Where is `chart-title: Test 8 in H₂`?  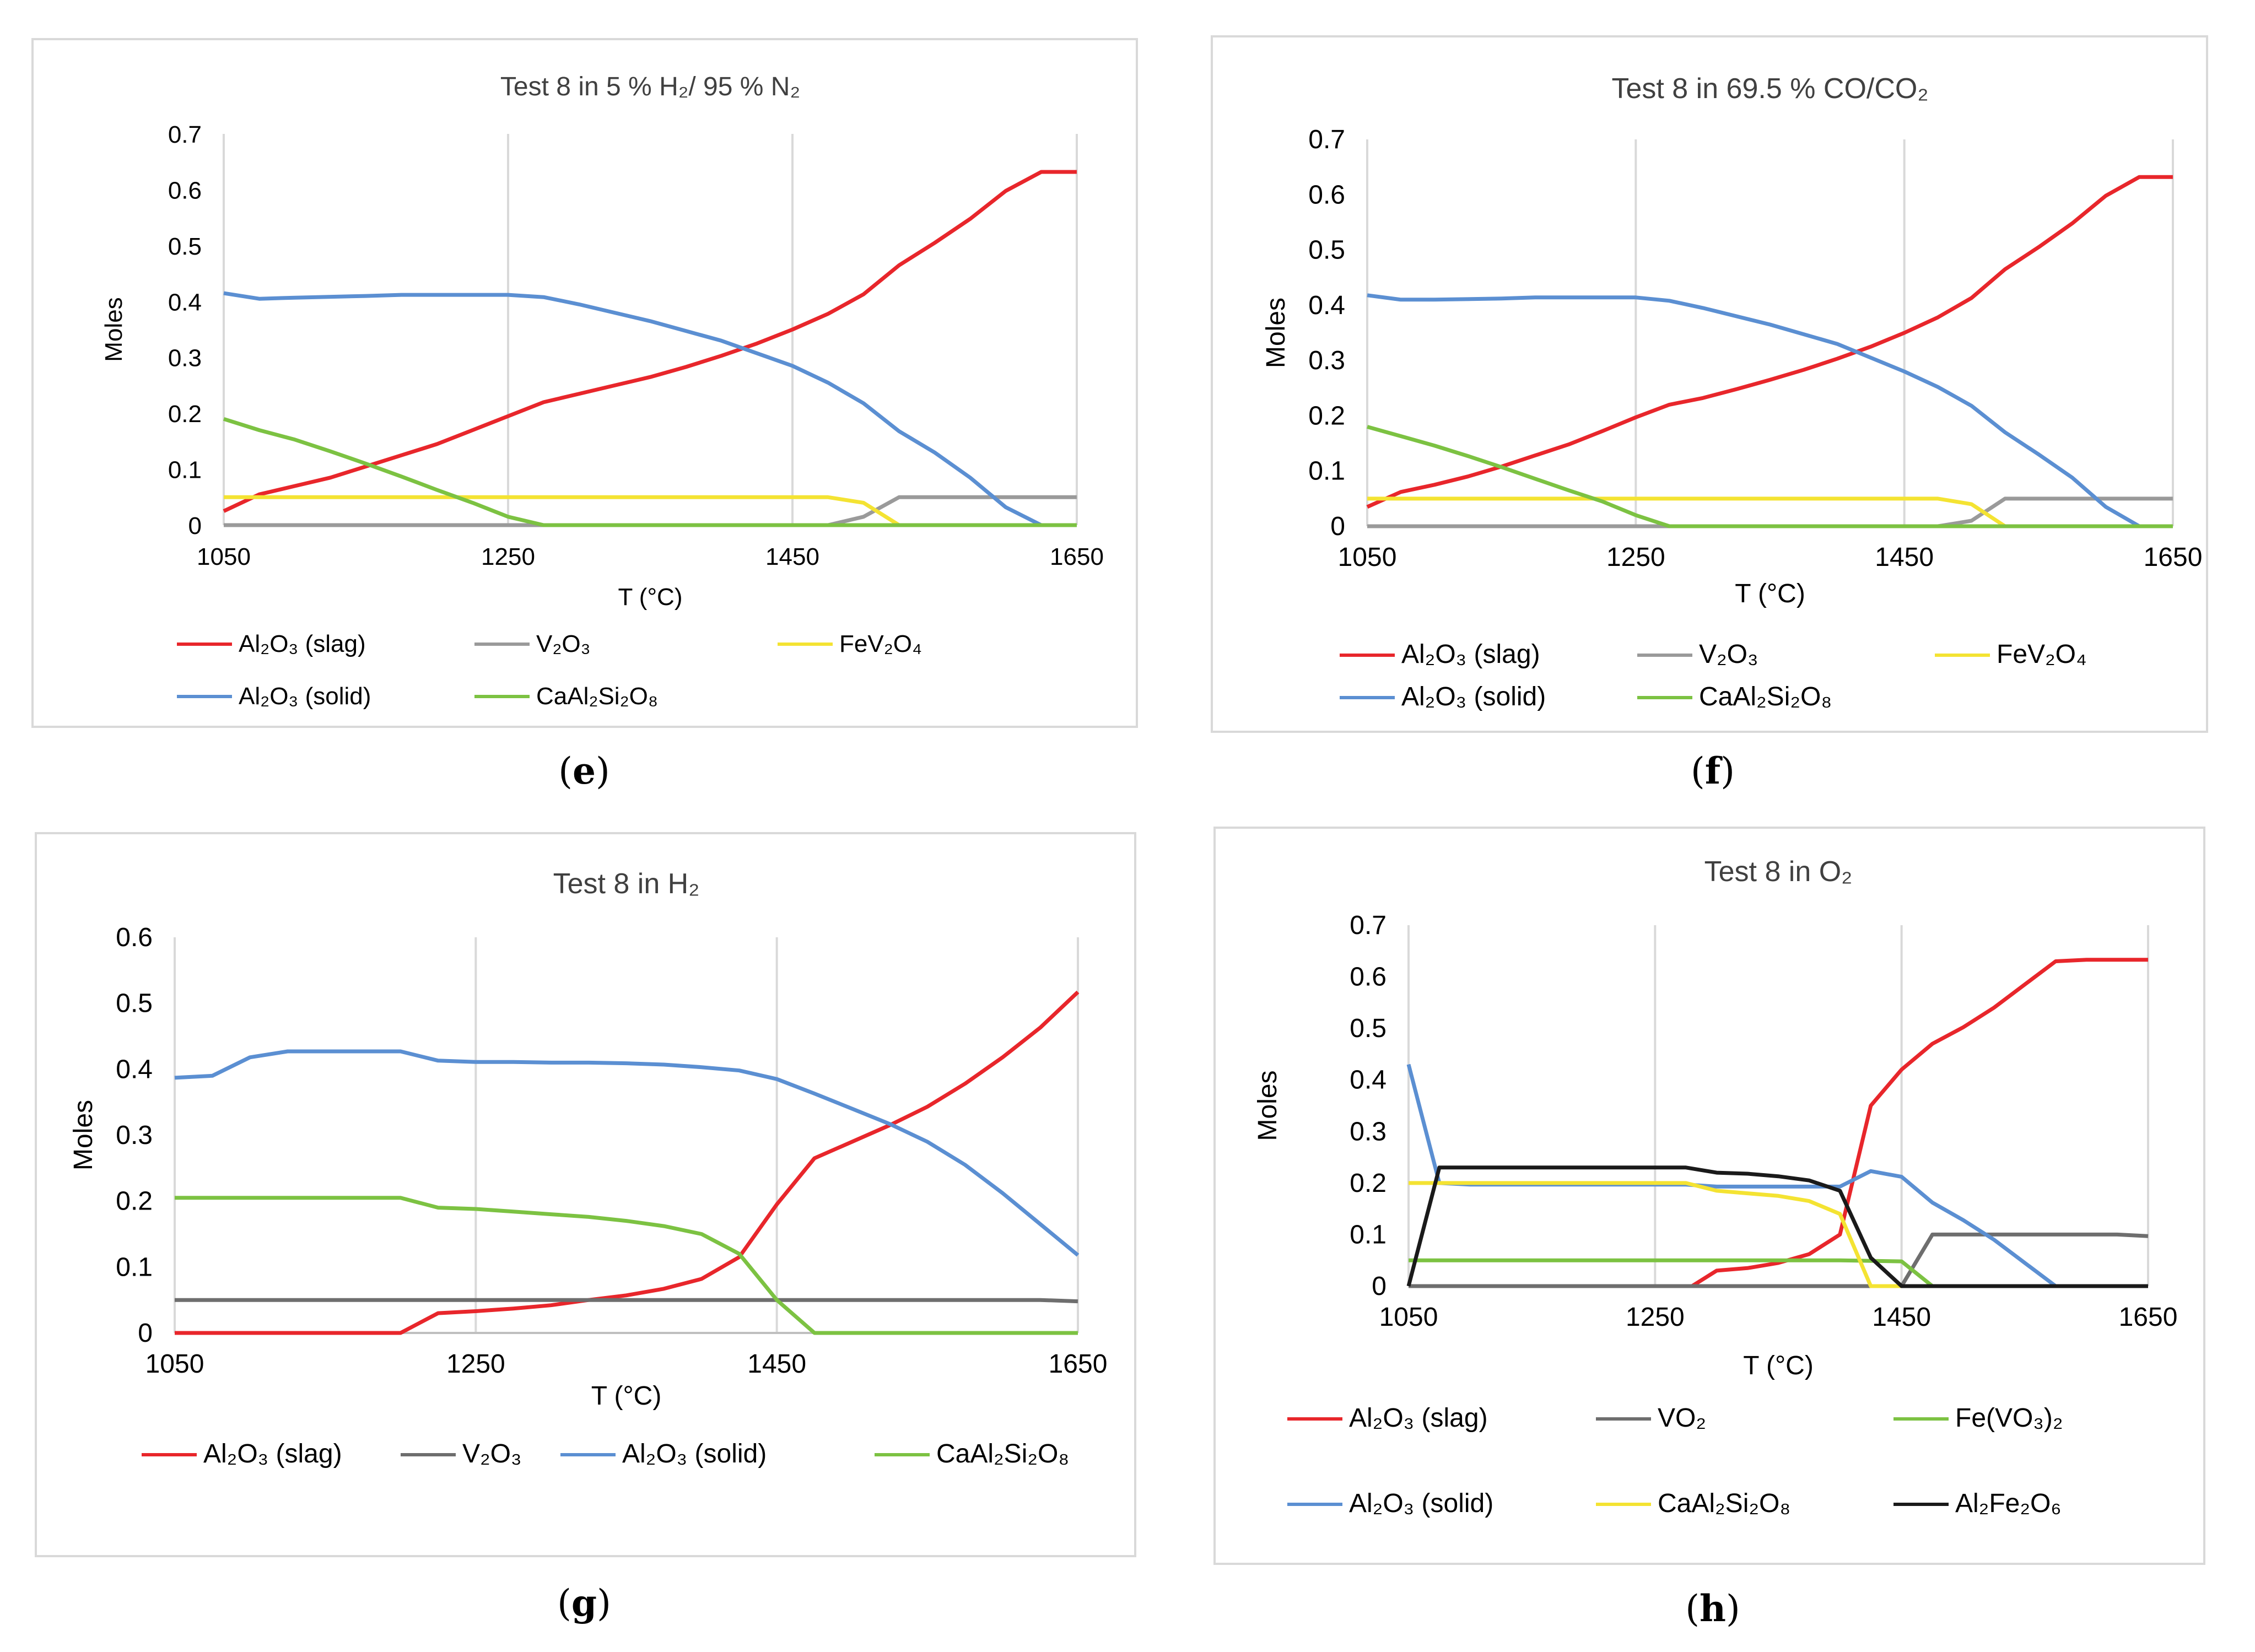 chart-title: Test 8 in H₂ is located at coordinates (626, 884).